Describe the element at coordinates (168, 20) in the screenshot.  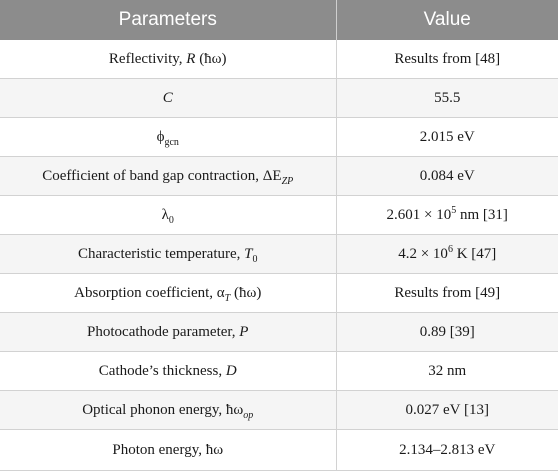
I see `header-parameters: Parameters` at that location.